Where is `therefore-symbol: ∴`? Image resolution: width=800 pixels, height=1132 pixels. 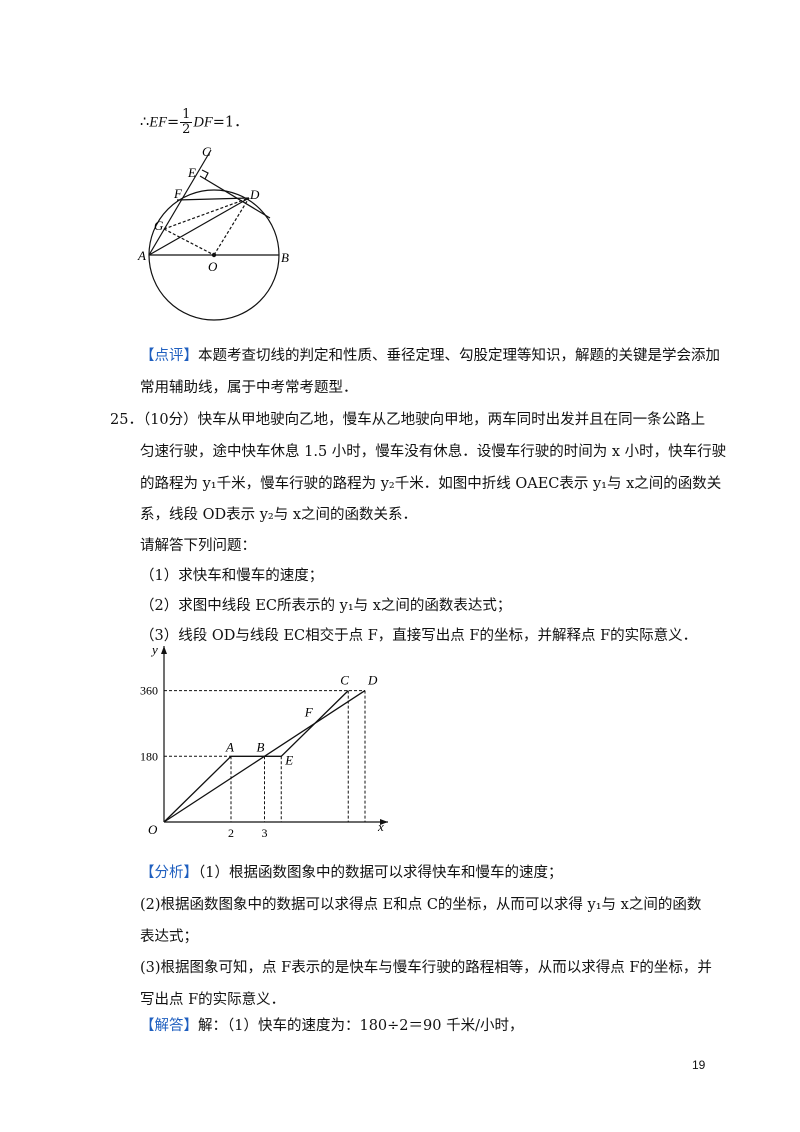 therefore-symbol: ∴ is located at coordinates (145, 122).